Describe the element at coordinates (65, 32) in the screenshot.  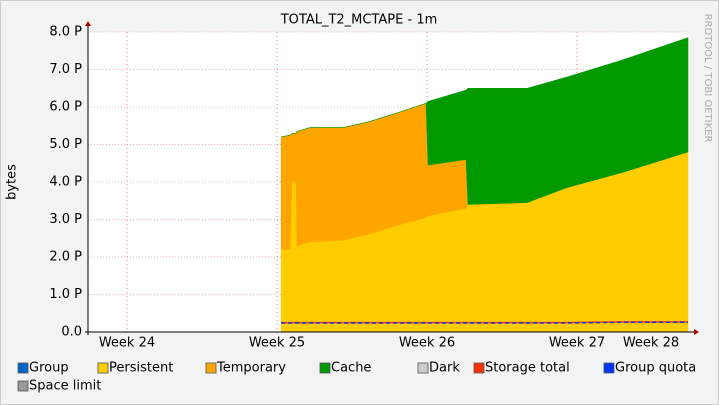
I see `y-tick-label: 8.0 P` at that location.